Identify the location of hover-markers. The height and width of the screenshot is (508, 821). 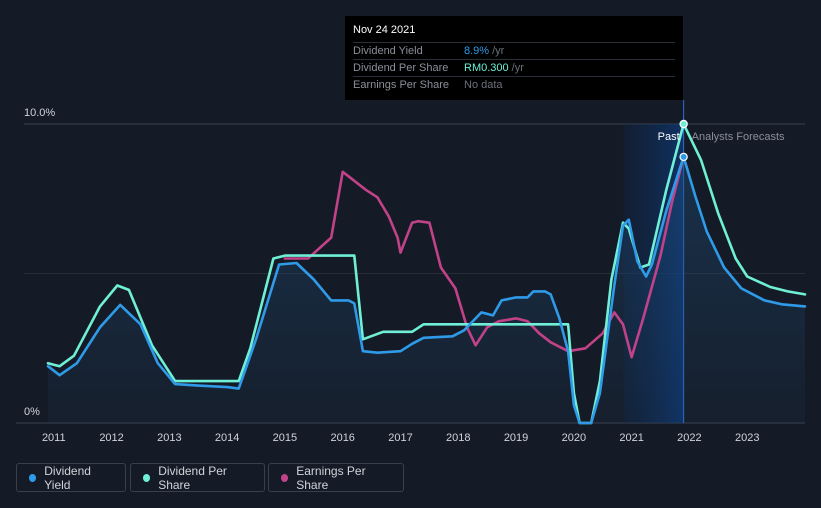
(683, 140).